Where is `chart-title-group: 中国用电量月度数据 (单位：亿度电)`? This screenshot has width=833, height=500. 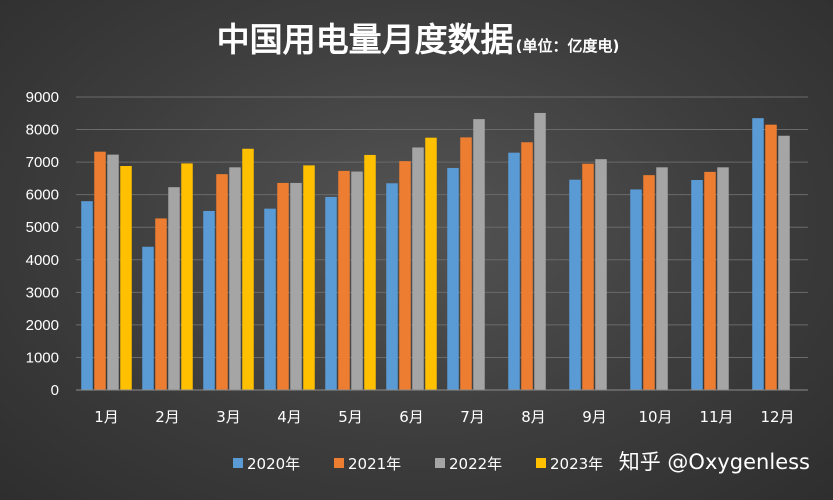 chart-title-group: 中国用电量月度数据 (单位：亿度电) is located at coordinates (418, 39).